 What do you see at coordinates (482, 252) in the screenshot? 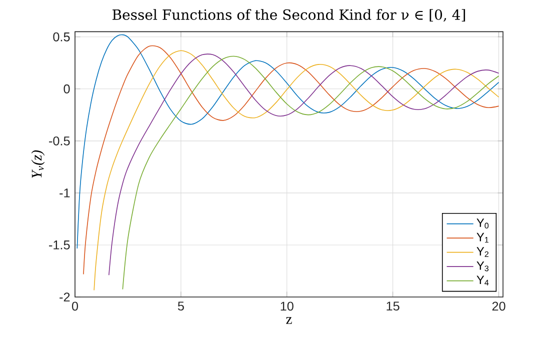
I see `legend-label: Y$_{2}$` at bounding box center [482, 252].